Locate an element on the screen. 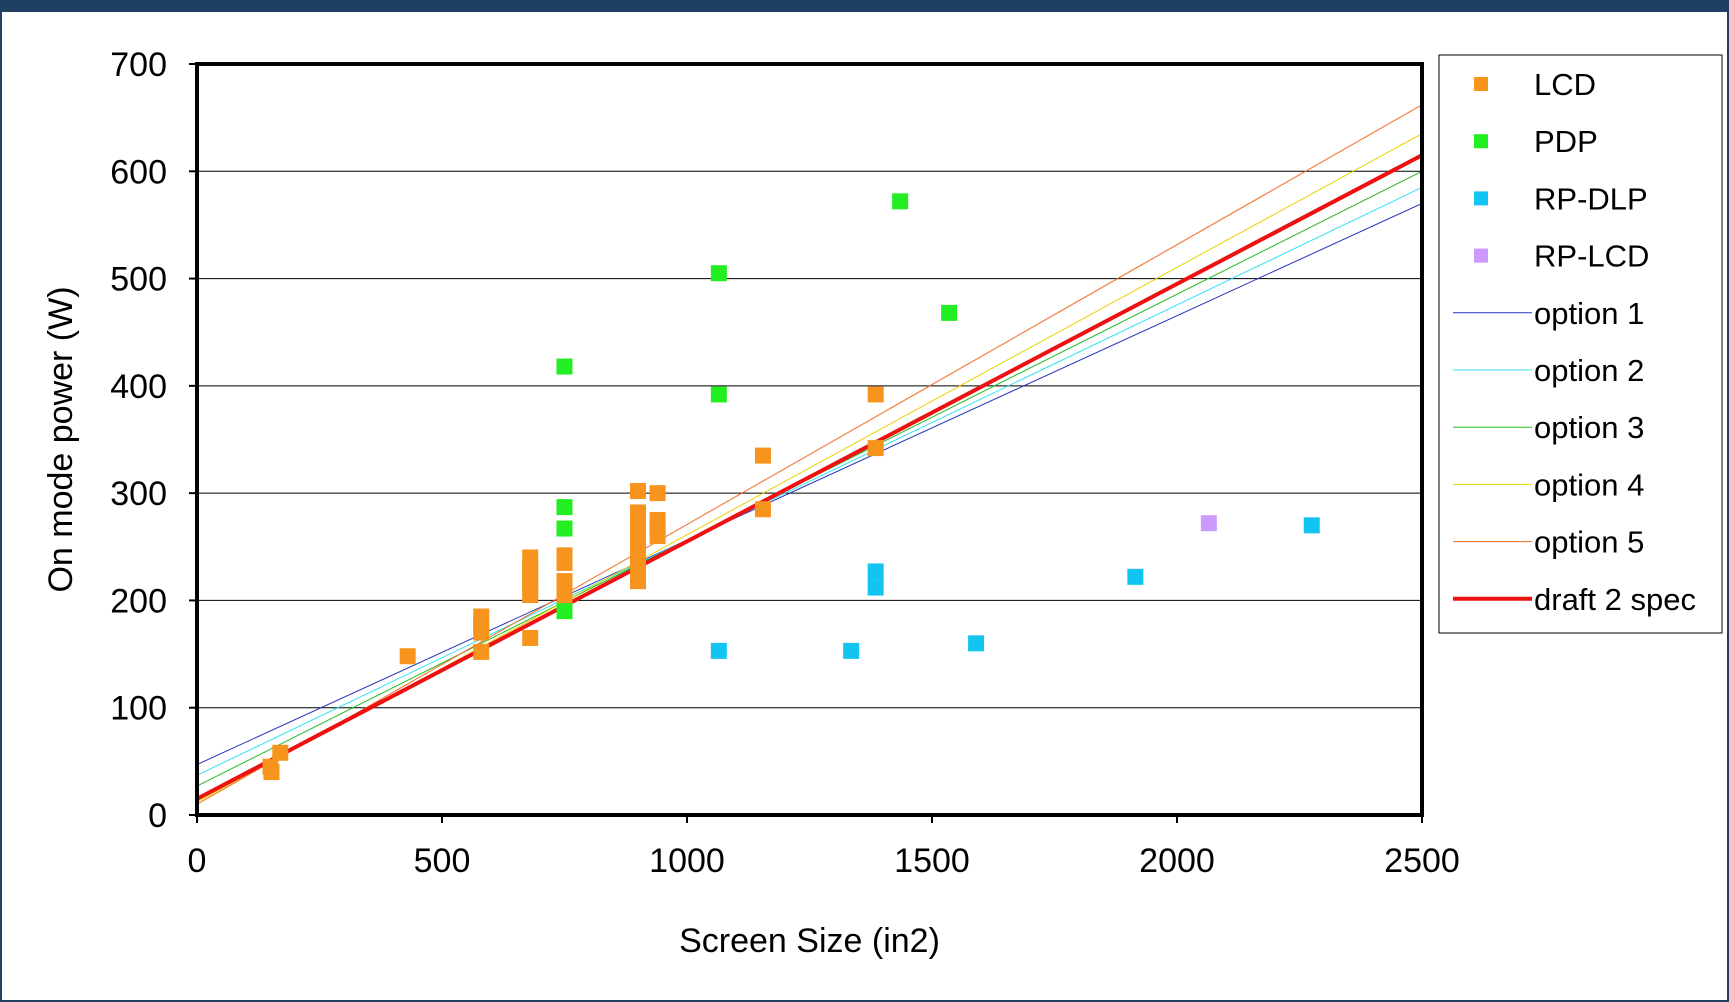 The height and width of the screenshot is (1002, 1729). legend-box is located at coordinates (1580, 344).